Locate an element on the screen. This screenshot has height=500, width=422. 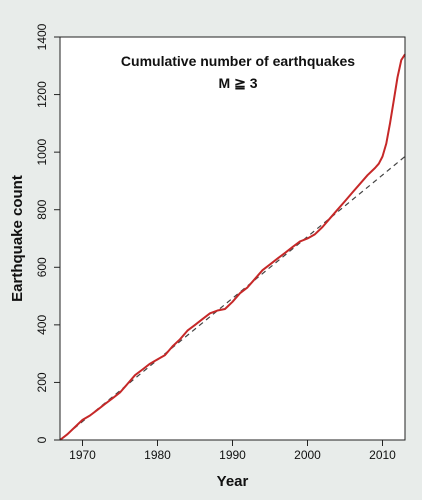
y-tick-label: 800 is located at coordinates (42, 209).